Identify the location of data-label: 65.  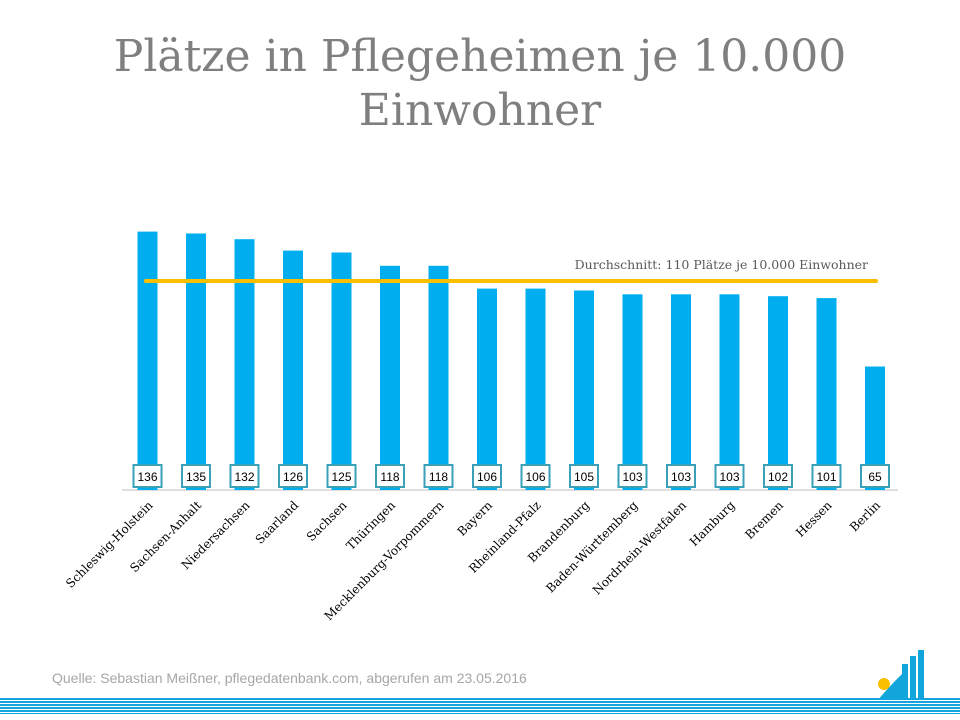
(875, 477).